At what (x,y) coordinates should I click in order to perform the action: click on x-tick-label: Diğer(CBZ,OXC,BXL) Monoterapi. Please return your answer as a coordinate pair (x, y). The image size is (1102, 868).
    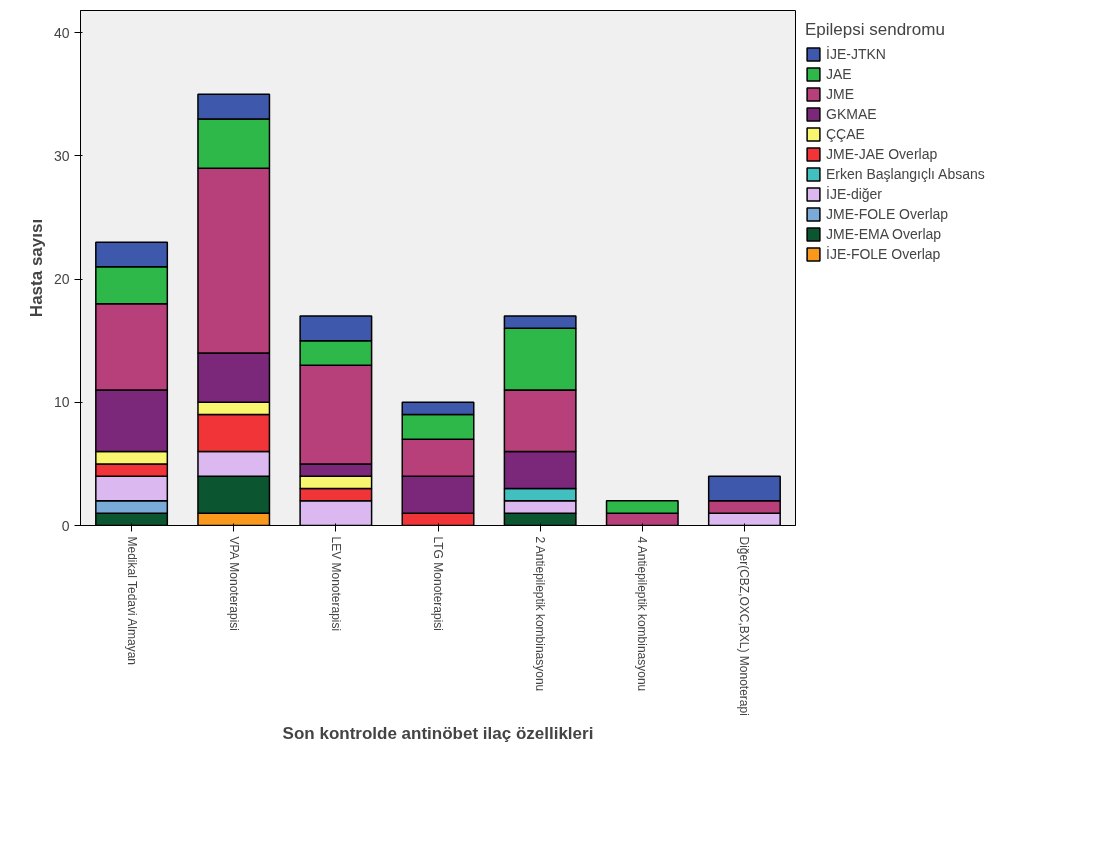
    Looking at the image, I should click on (744, 626).